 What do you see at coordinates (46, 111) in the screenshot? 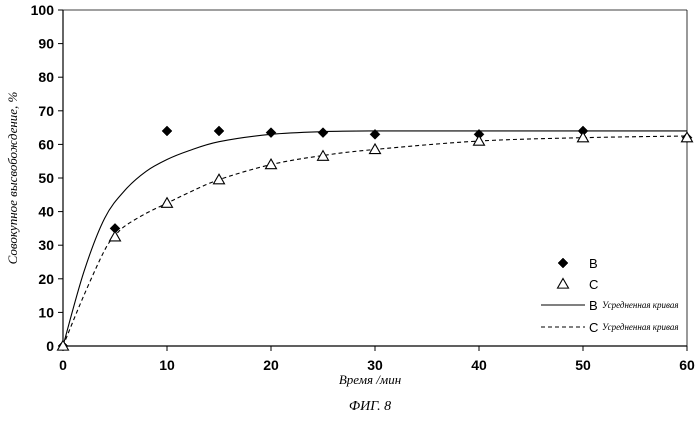
I see `y-tick-label: 70` at bounding box center [46, 111].